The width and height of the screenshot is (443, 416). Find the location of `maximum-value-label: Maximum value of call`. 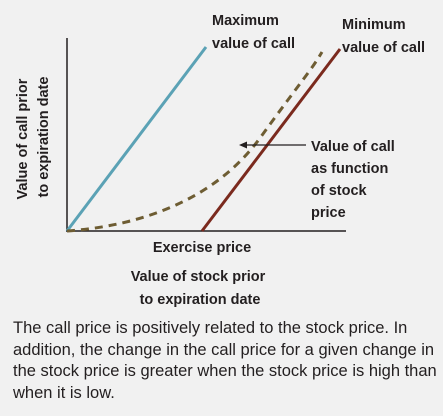

maximum-value-label: Maximum value of call is located at coordinates (253, 32).